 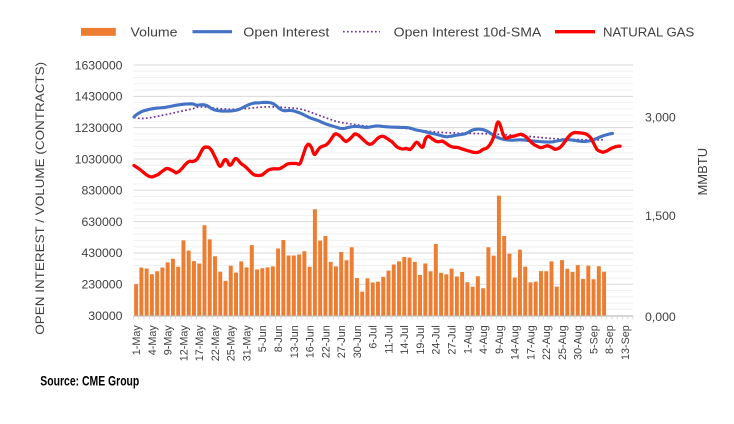 I want to click on svg-text: 830000, so click(x=101, y=191).